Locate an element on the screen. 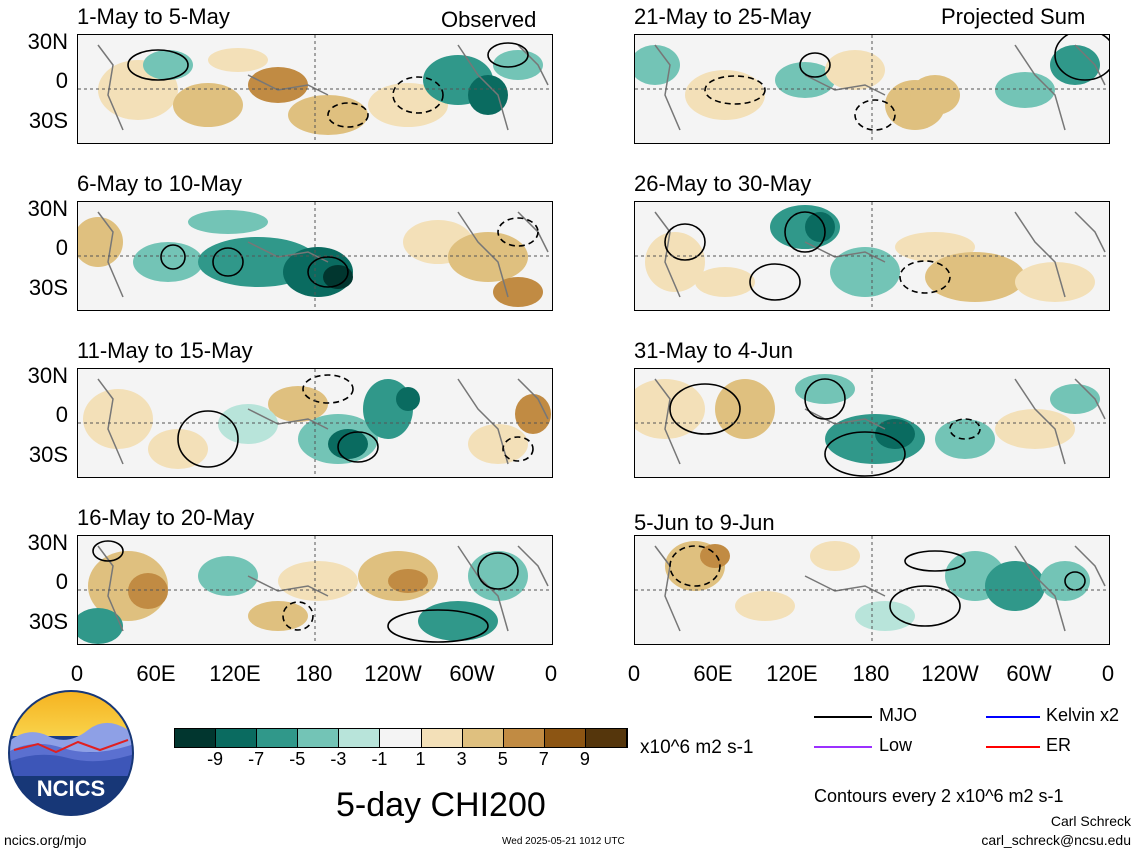  author-email: carl_schreck@ncsu.edu is located at coordinates (1056, 840).